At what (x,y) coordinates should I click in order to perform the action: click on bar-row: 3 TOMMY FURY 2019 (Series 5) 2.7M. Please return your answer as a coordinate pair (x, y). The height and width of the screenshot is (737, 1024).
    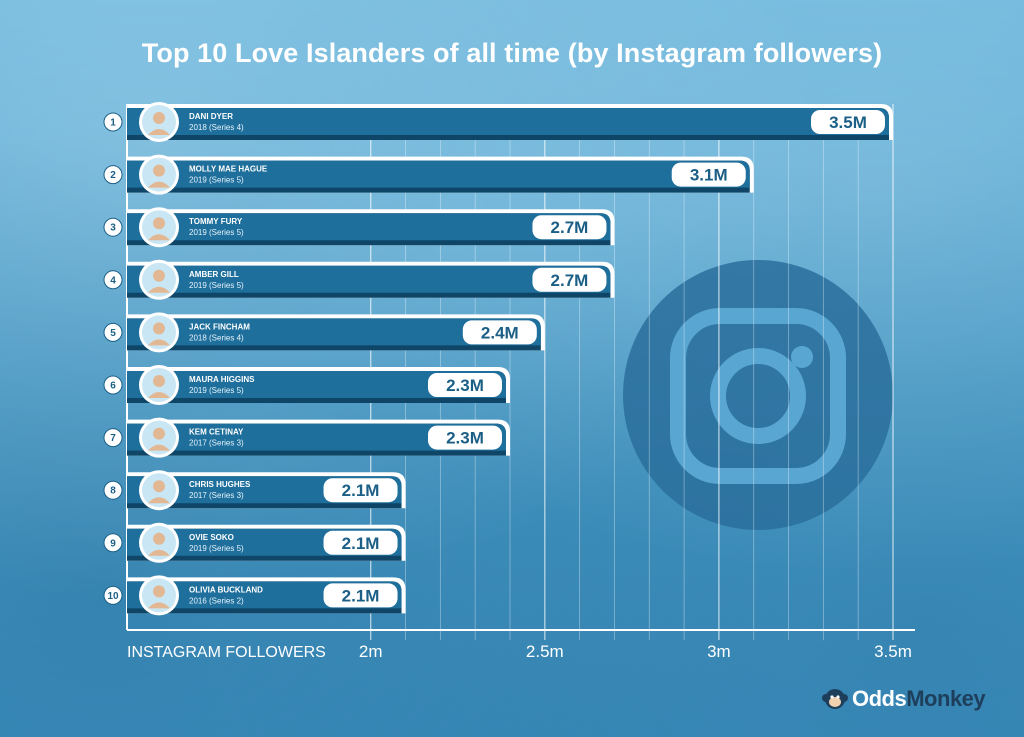
    Looking at the image, I should click on (359, 227).